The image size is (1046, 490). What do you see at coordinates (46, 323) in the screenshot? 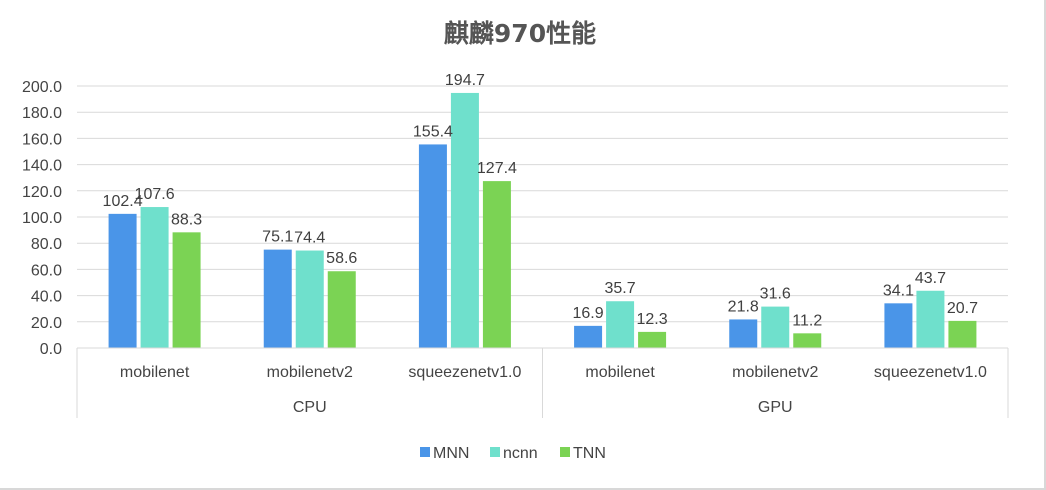
I see `y-tick-label: 20.0` at bounding box center [46, 323].